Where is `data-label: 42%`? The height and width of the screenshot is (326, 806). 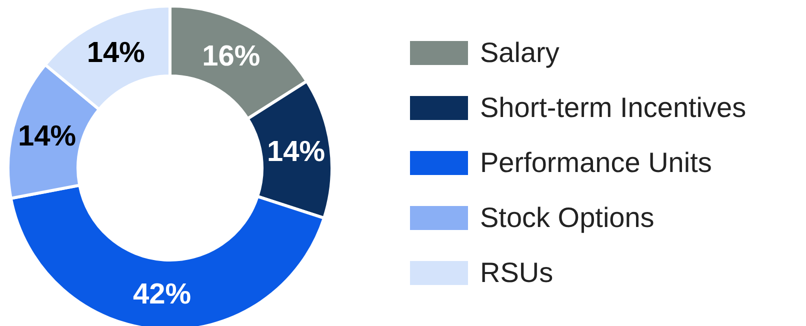 data-label: 42% is located at coordinates (162, 294).